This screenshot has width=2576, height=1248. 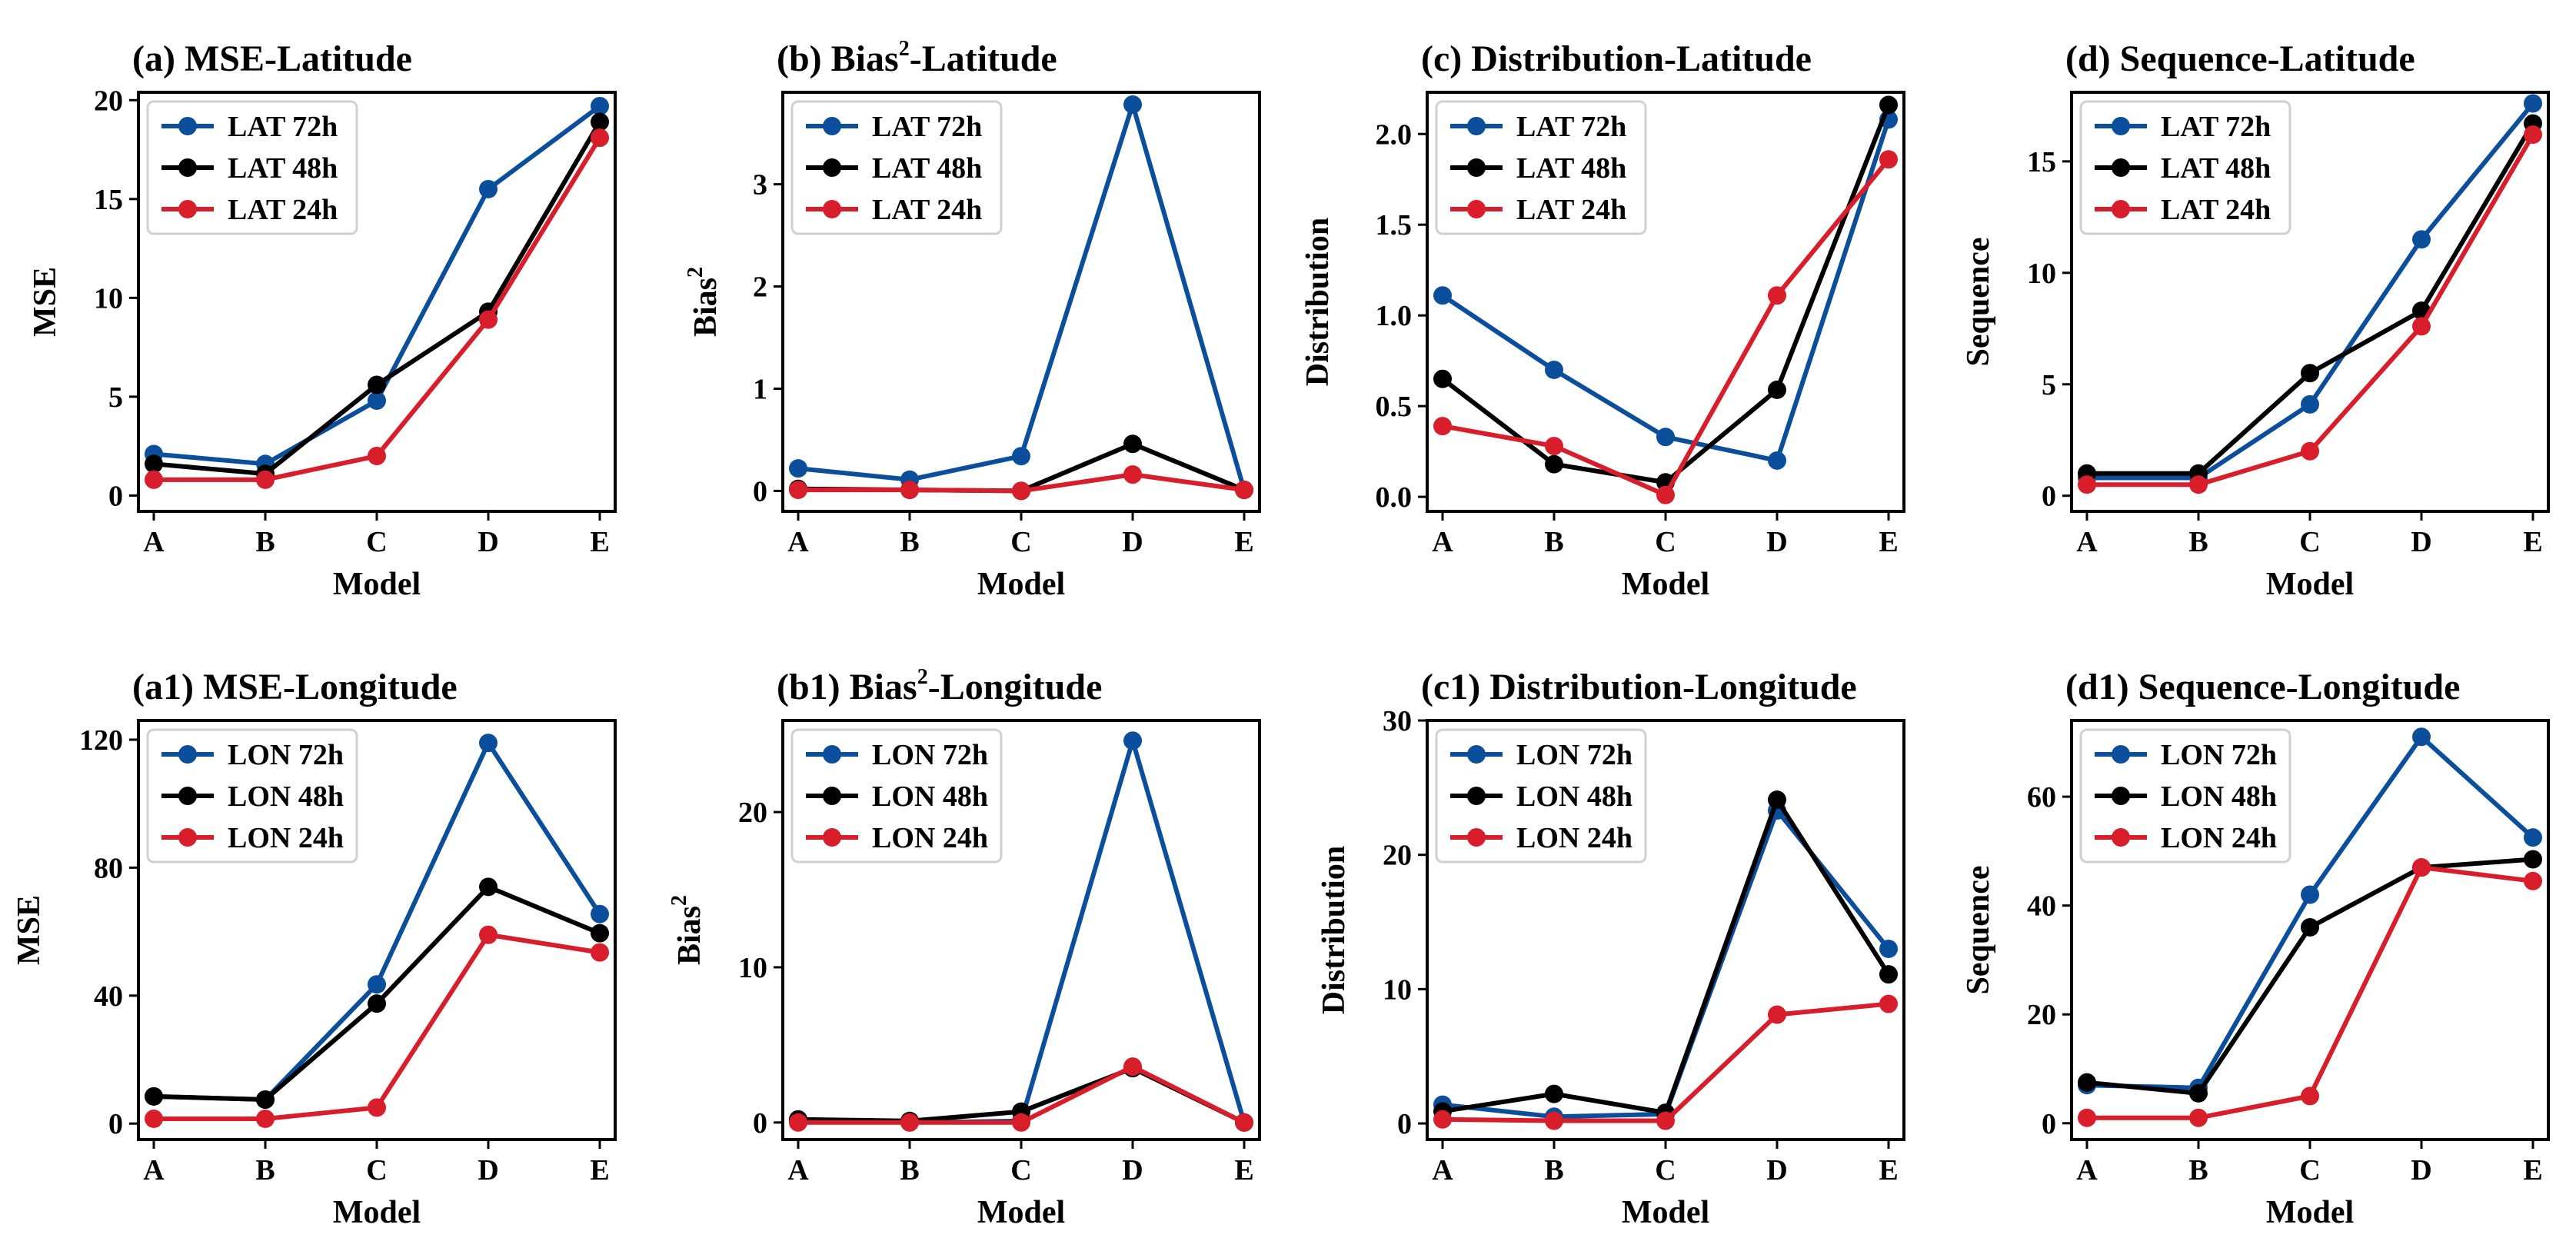 I want to click on x-tick-label: D, so click(x=1133, y=1170).